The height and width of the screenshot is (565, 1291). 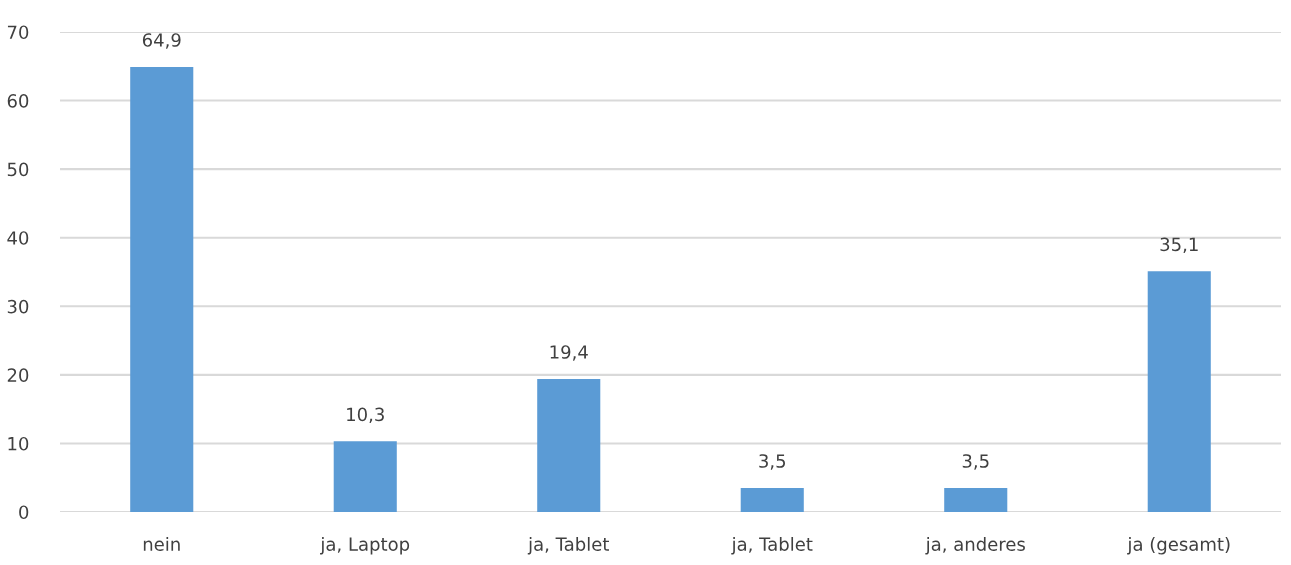 I want to click on y-tick-label: 10, so click(x=18, y=443).